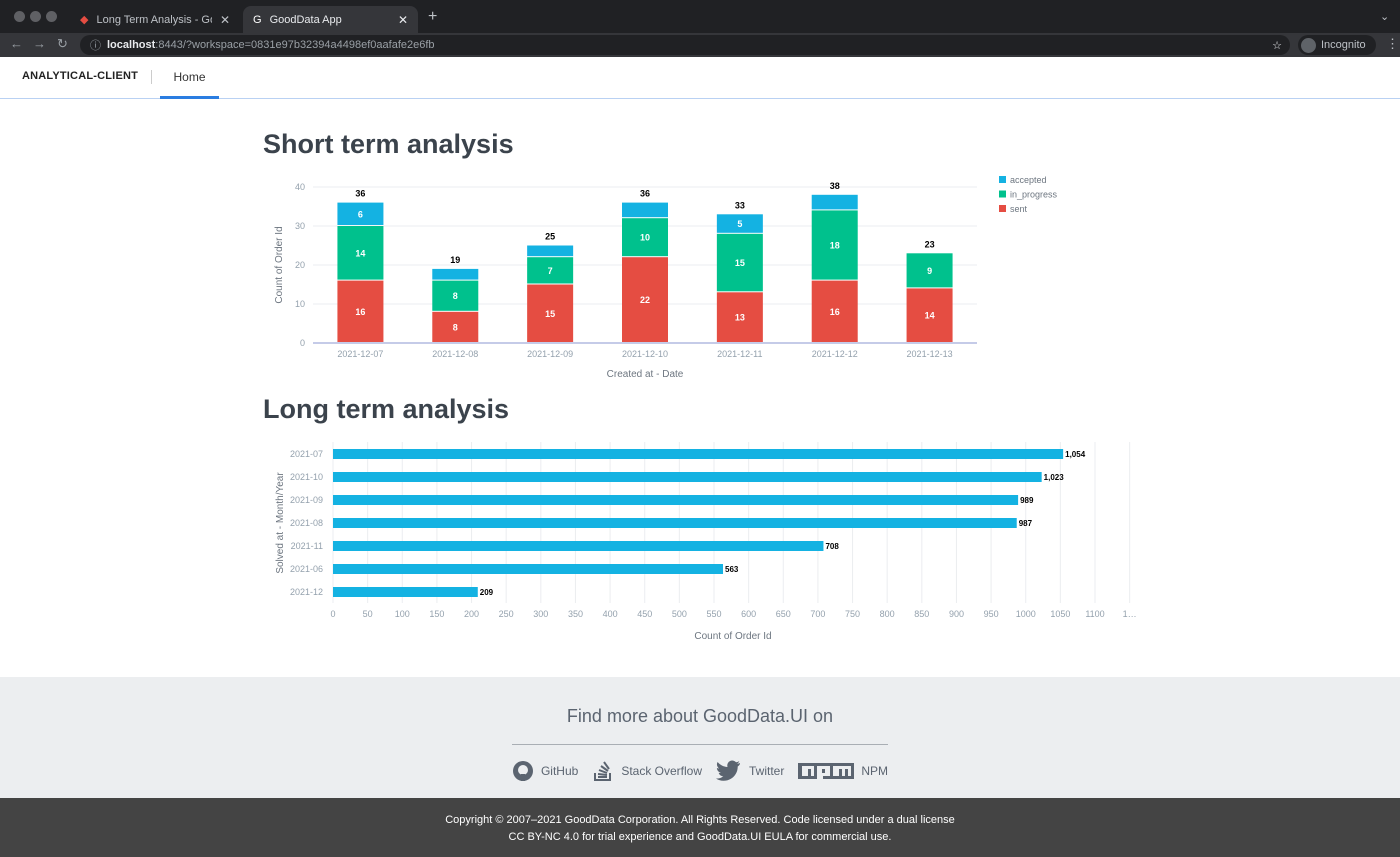  What do you see at coordinates (1385, 17) in the screenshot?
I see `tab-search-chevron-icon: ⌄` at bounding box center [1385, 17].